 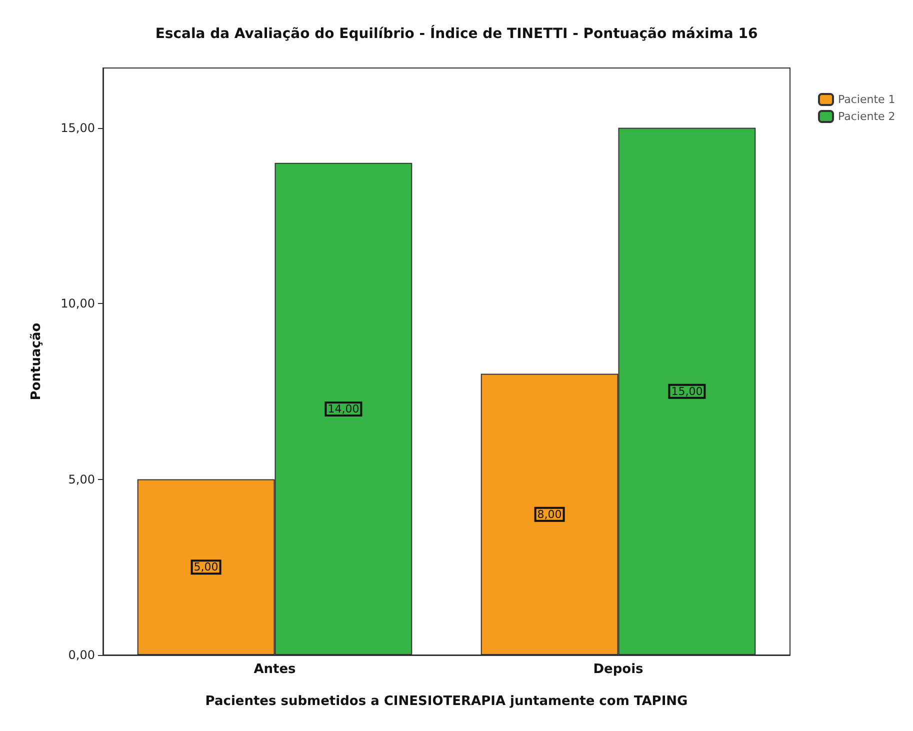 I want to click on legend-label: Paciente 1, so click(x=867, y=99).